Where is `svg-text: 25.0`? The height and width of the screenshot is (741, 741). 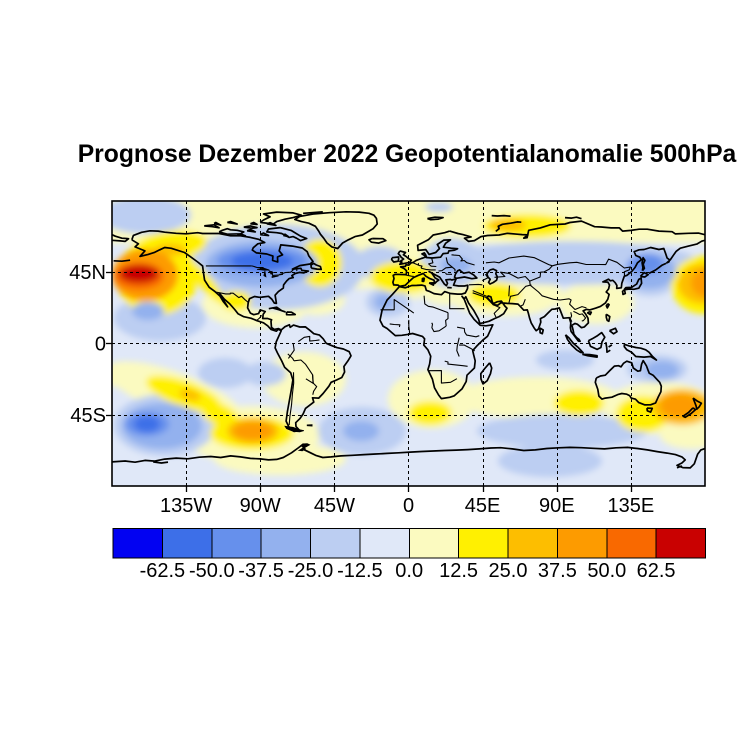
svg-text: 25.0 is located at coordinates (508, 571).